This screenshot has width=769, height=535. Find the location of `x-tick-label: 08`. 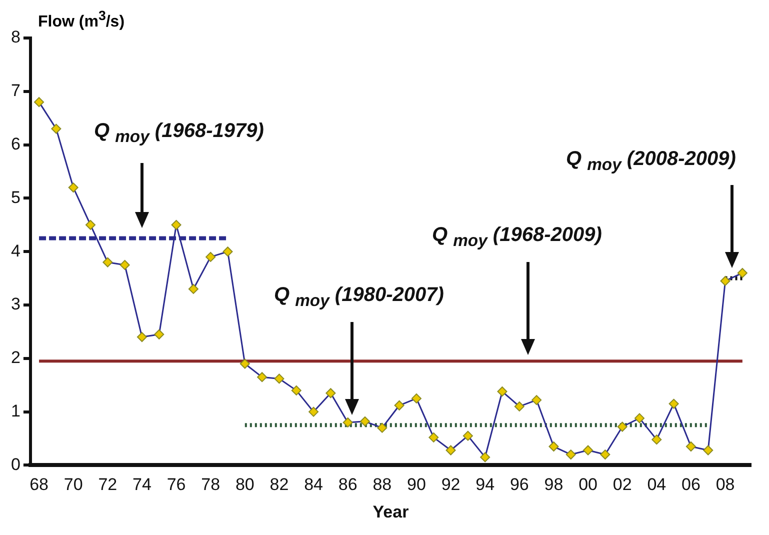

x-tick-label: 08 is located at coordinates (725, 484).